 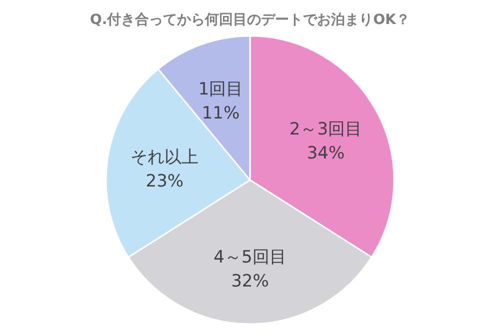 What do you see at coordinates (250, 257) in the screenshot?
I see `slice-label: 4～5回目` at bounding box center [250, 257].